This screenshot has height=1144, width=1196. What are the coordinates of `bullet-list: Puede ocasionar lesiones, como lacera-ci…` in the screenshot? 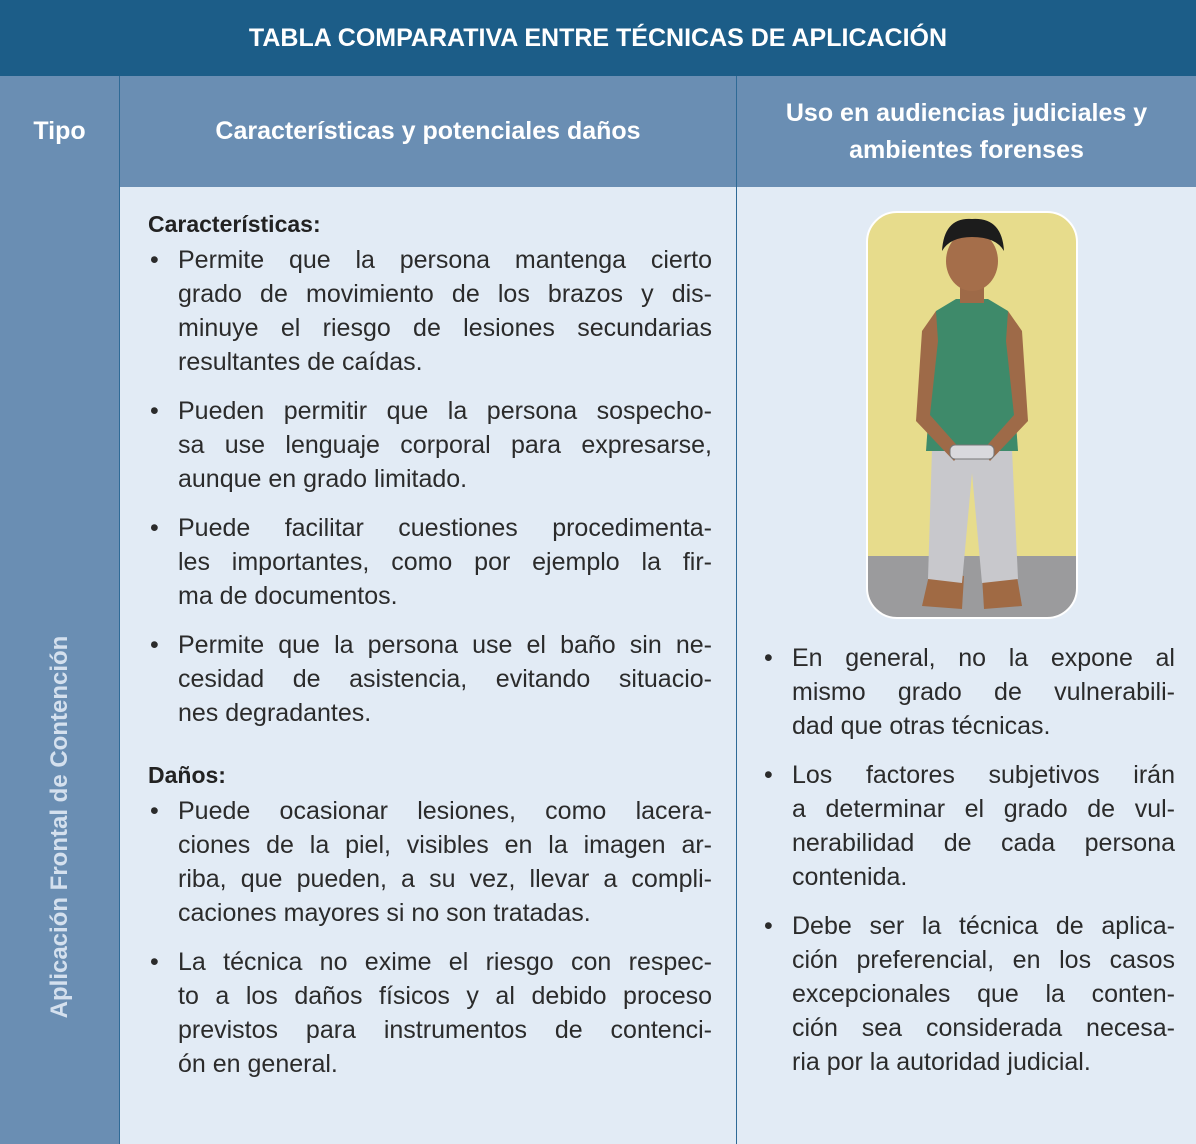 It's located at (430, 937).